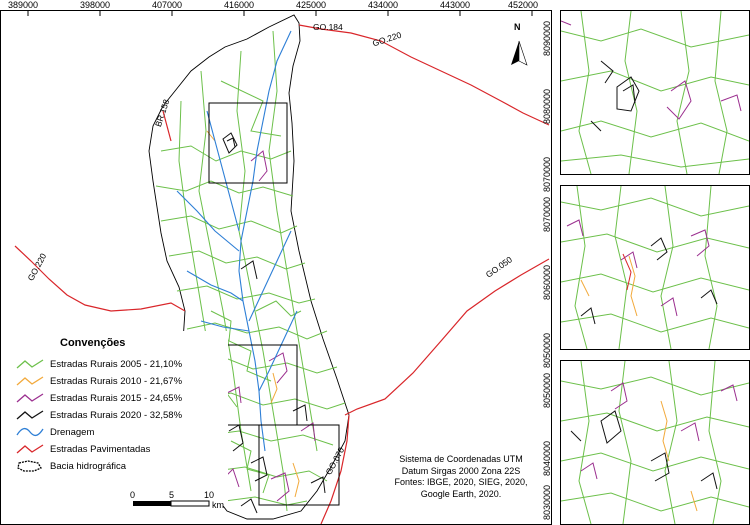 The width and height of the screenshot is (750, 525). What do you see at coordinates (517, 27) in the screenshot?
I see `north-label: N` at bounding box center [517, 27].